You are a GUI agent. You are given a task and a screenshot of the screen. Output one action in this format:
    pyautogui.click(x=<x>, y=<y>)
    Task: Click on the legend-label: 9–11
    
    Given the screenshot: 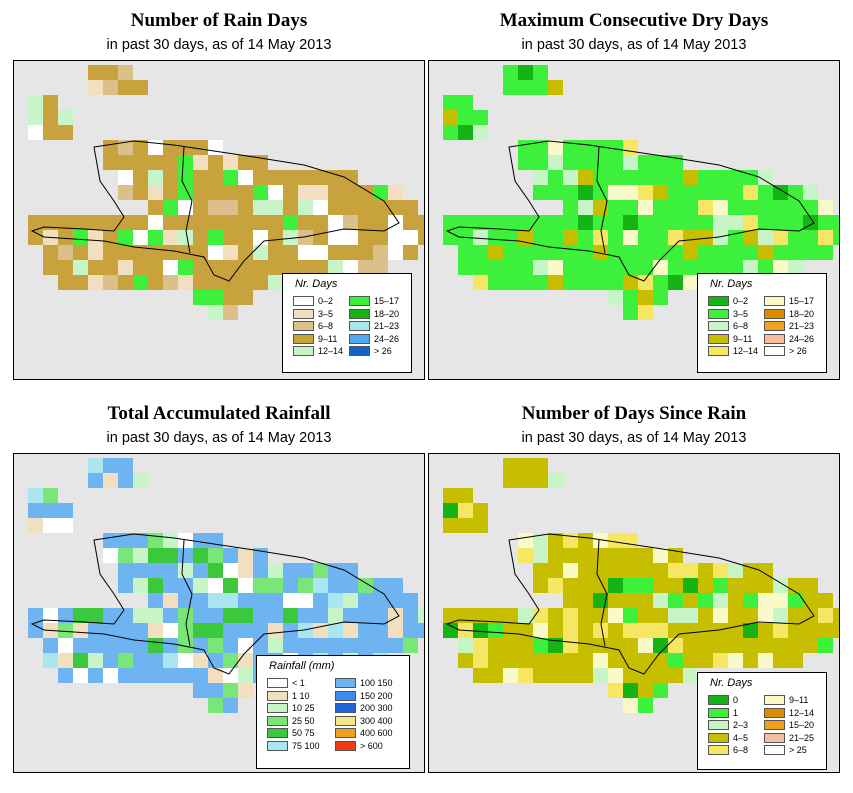 What is the action you would take?
    pyautogui.click(x=743, y=338)
    